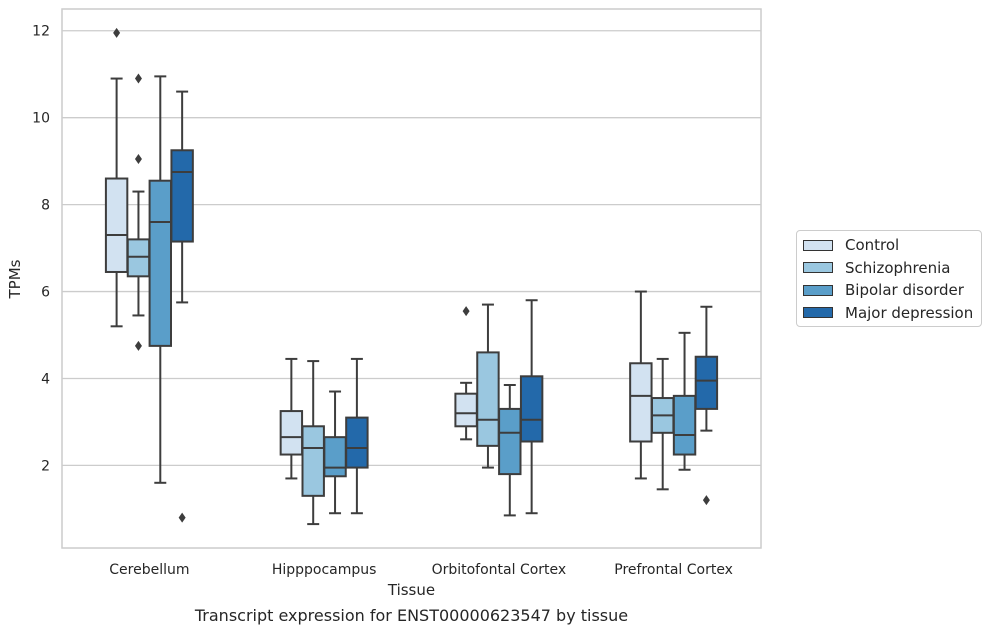  I want to click on y-tick-label: 10, so click(41, 119).